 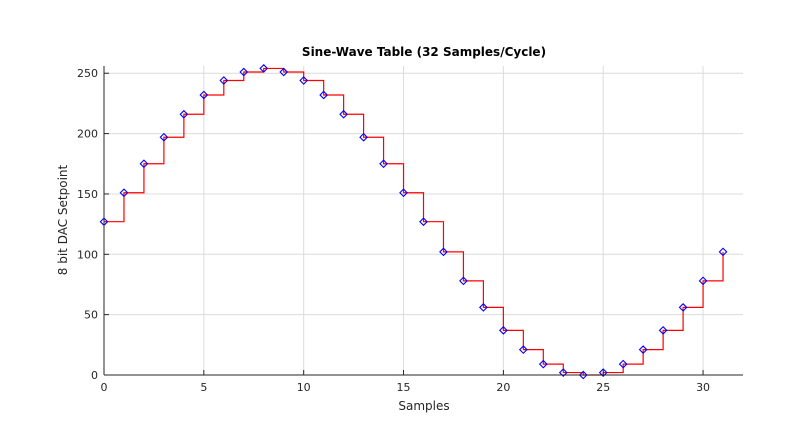 I want to click on y-tick-label: 100, so click(x=87, y=254).